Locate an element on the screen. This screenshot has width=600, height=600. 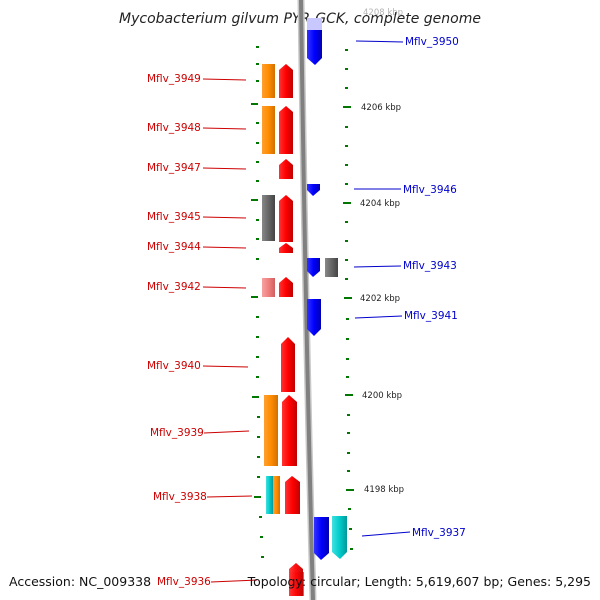
scale-label-4206: 4206 kbp is located at coordinates (381, 108).